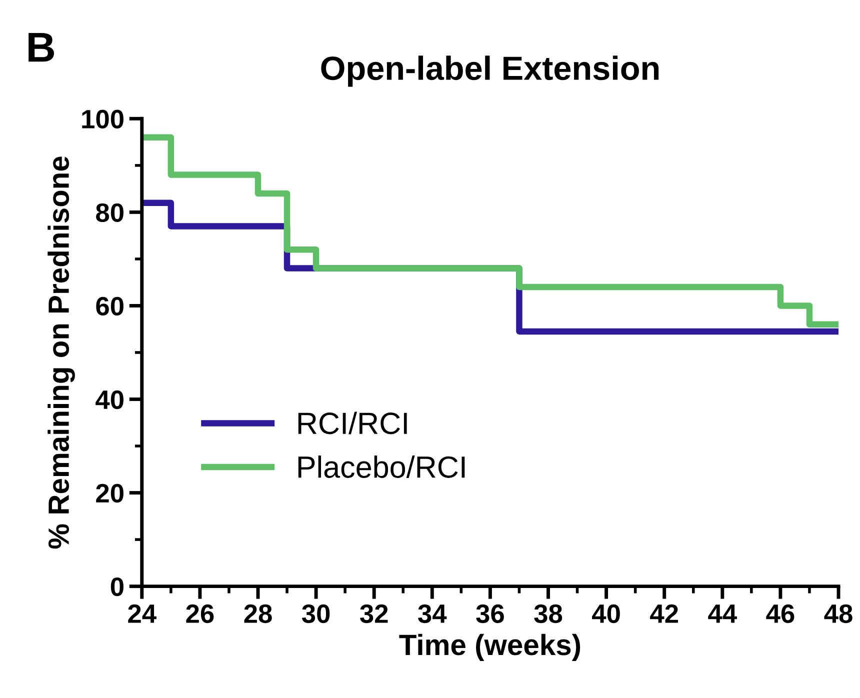  Describe the element at coordinates (780, 614) in the screenshot. I see `x-tick-label: 46` at that location.